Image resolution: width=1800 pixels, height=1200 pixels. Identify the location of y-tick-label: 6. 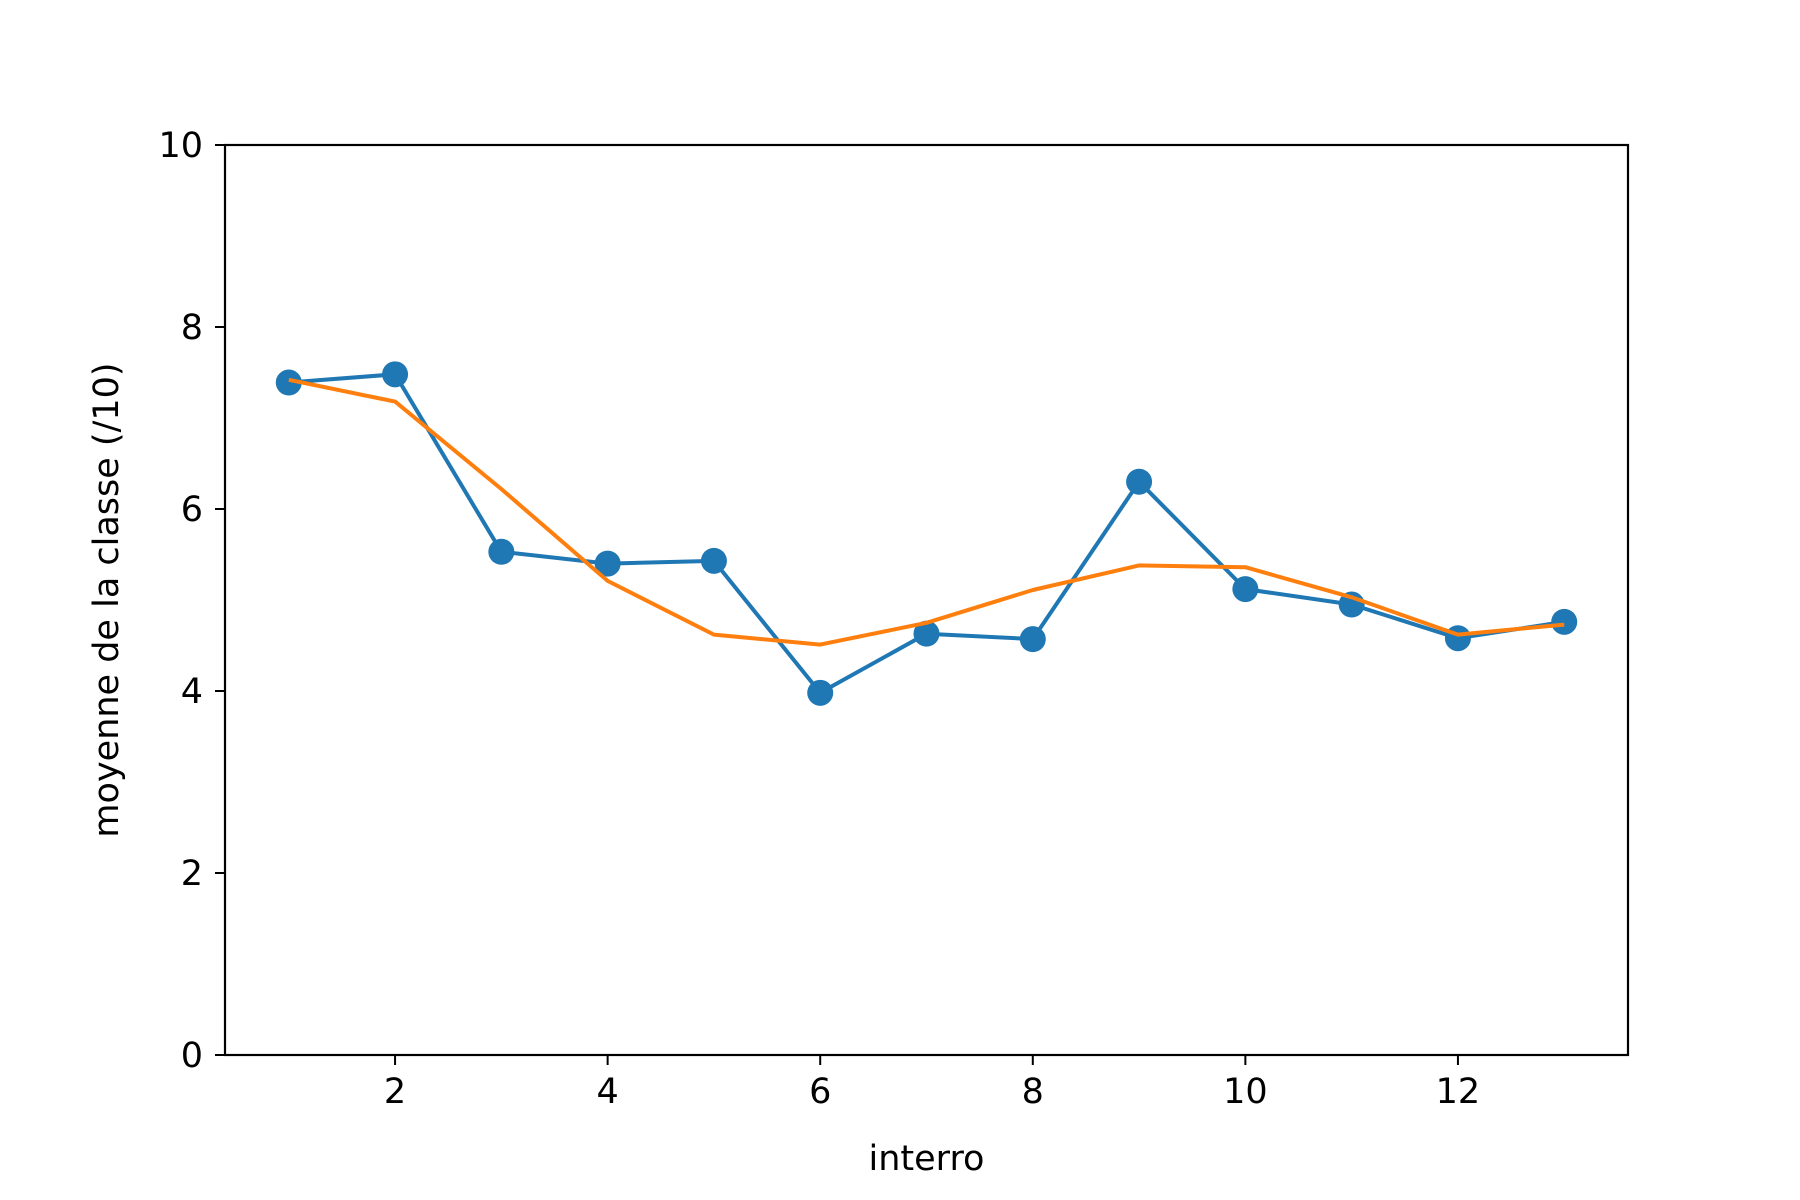
(192, 510).